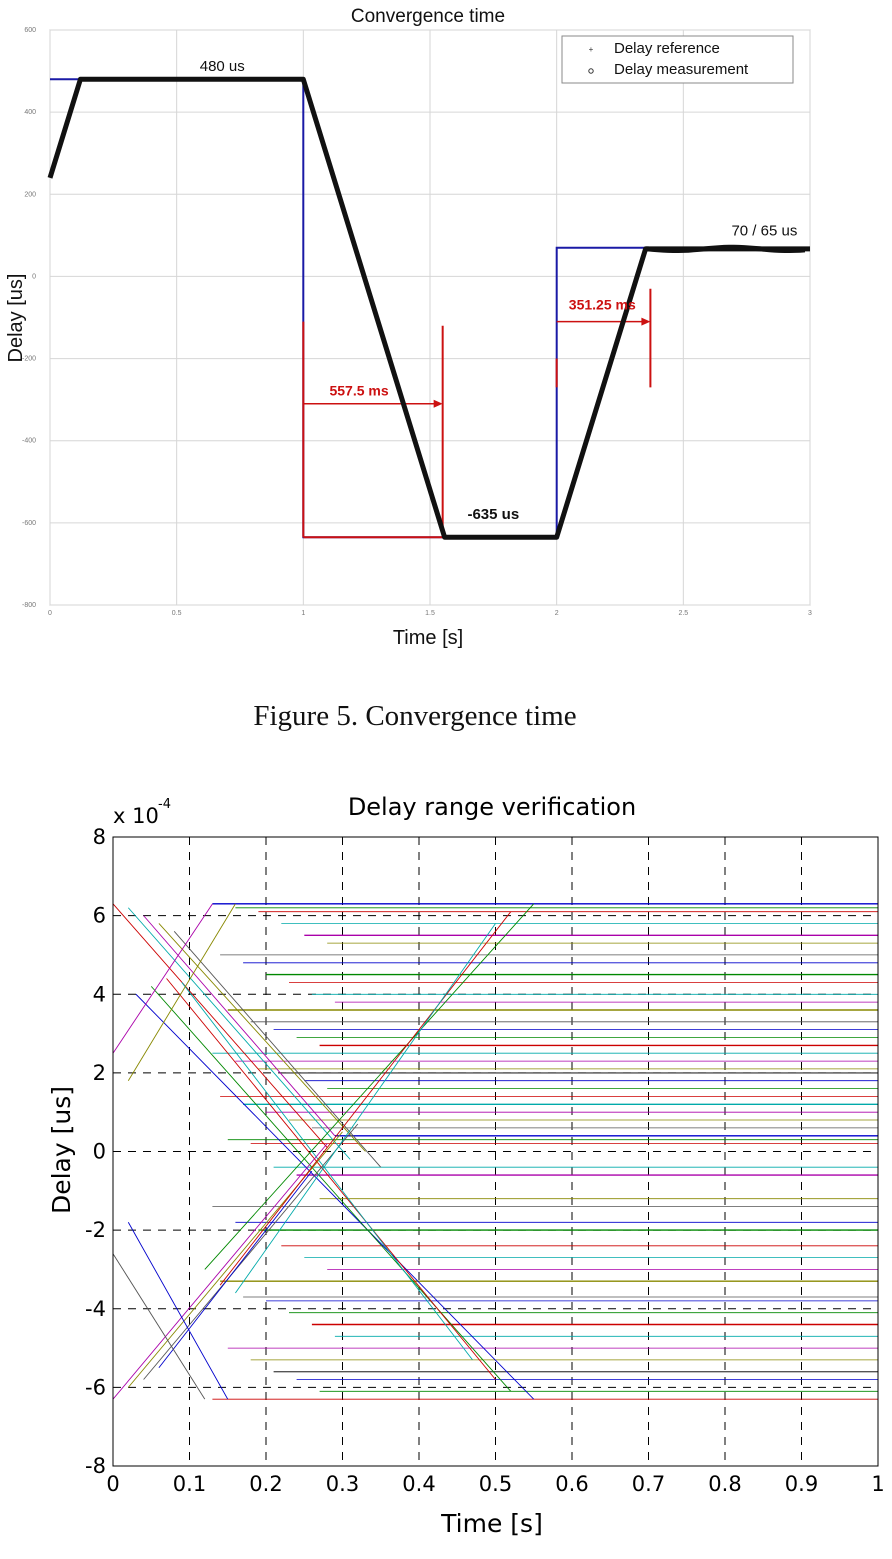  I want to click on annotation: 351.25 ms, so click(602, 304).